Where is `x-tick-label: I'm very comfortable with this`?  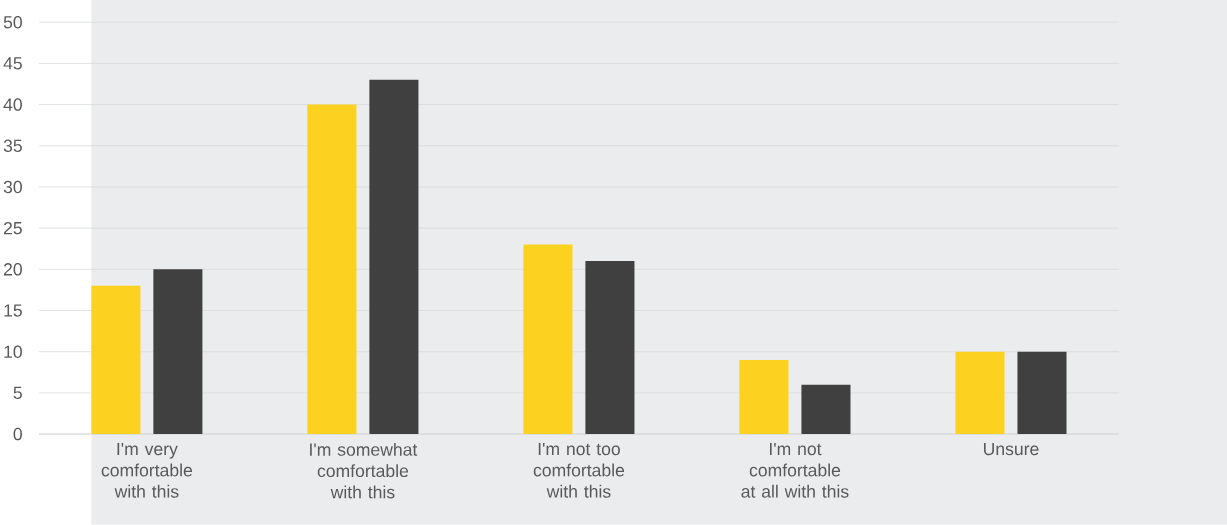 x-tick-label: I'm very comfortable with this is located at coordinates (147, 470).